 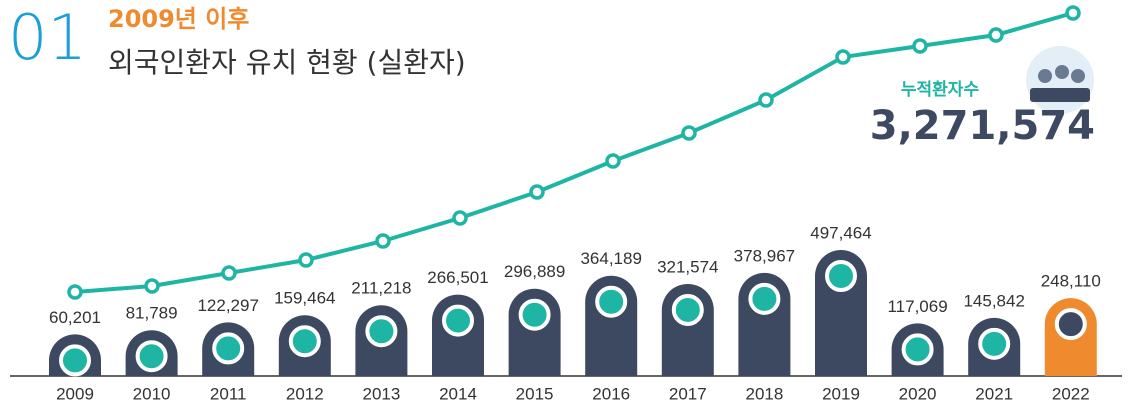 I want to click on x-tick-label: 2018, so click(x=764, y=393).